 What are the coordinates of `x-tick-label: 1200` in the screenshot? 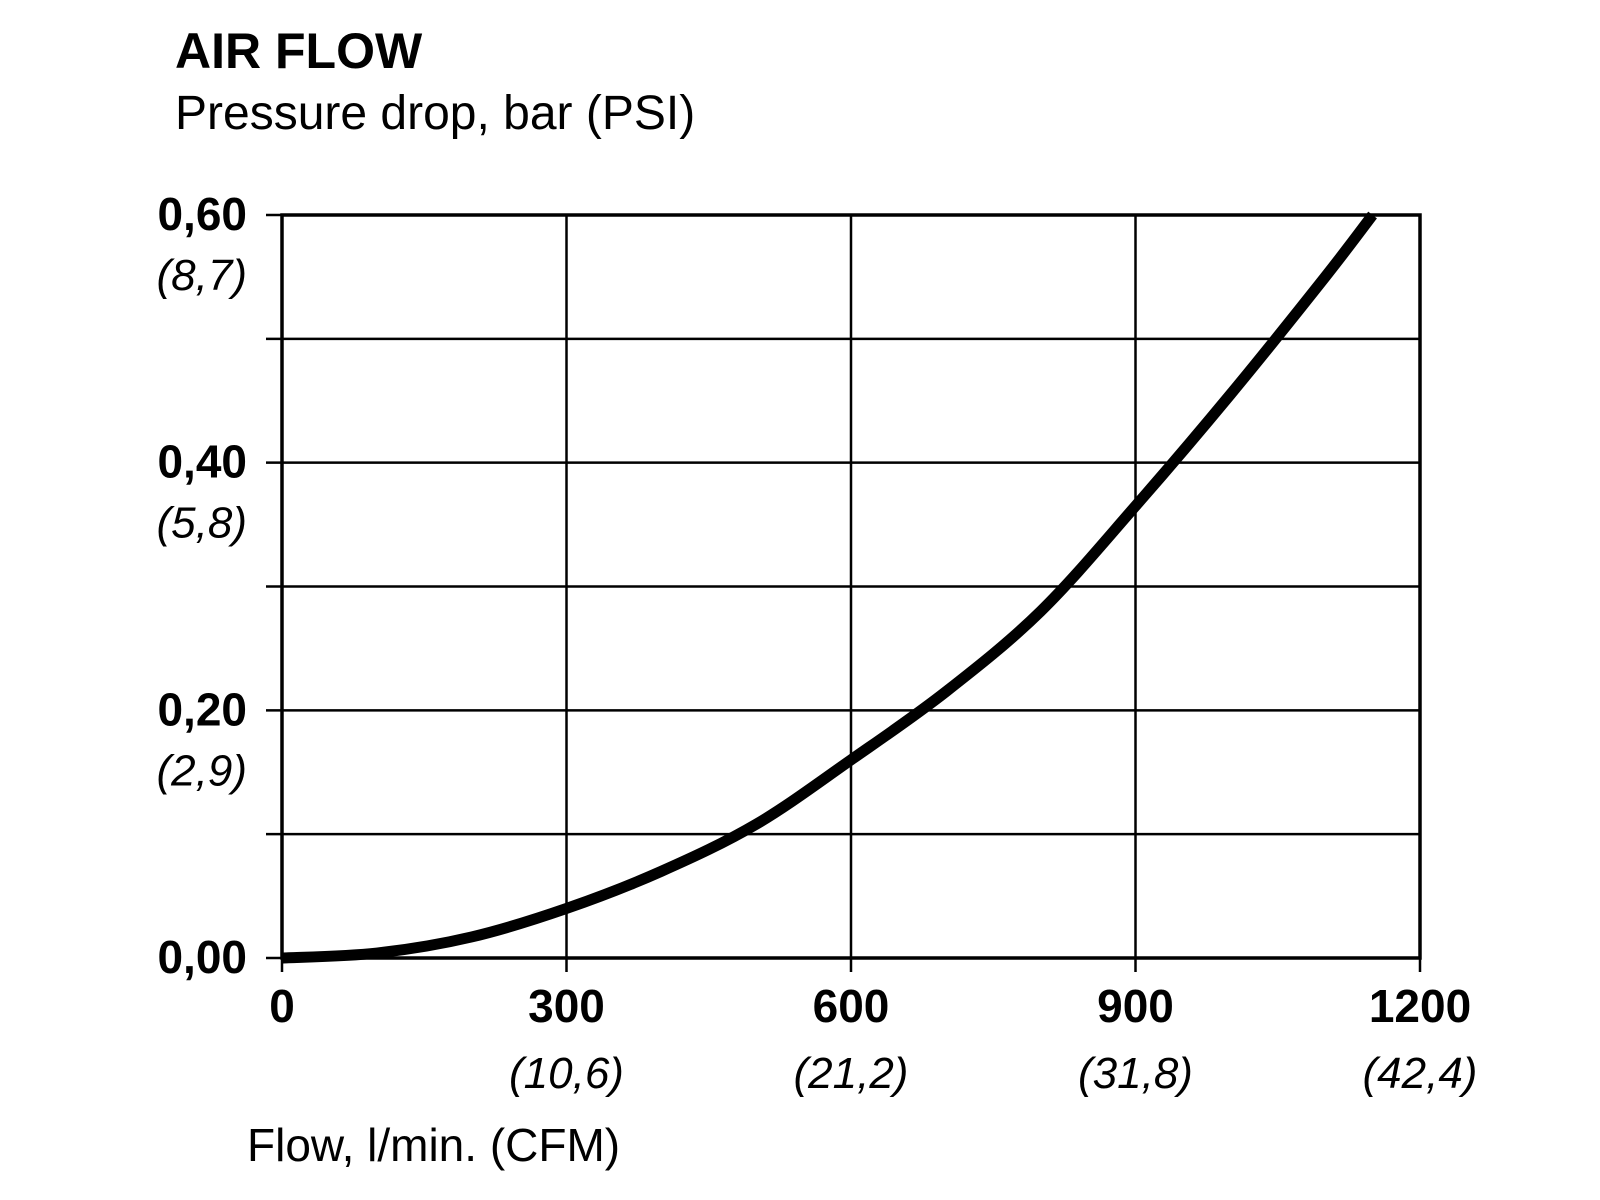 It's located at (1420, 1006).